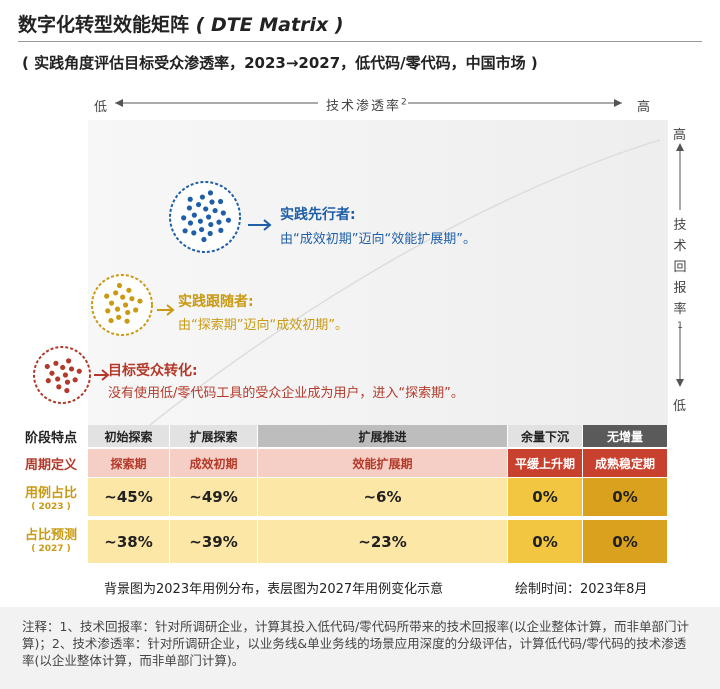 This screenshot has width=720, height=689. I want to click on subtitle: ( 实践角度评估目标受众渗透率，2023→2027，低代码/零代码，中国市场 ), so click(280, 63).